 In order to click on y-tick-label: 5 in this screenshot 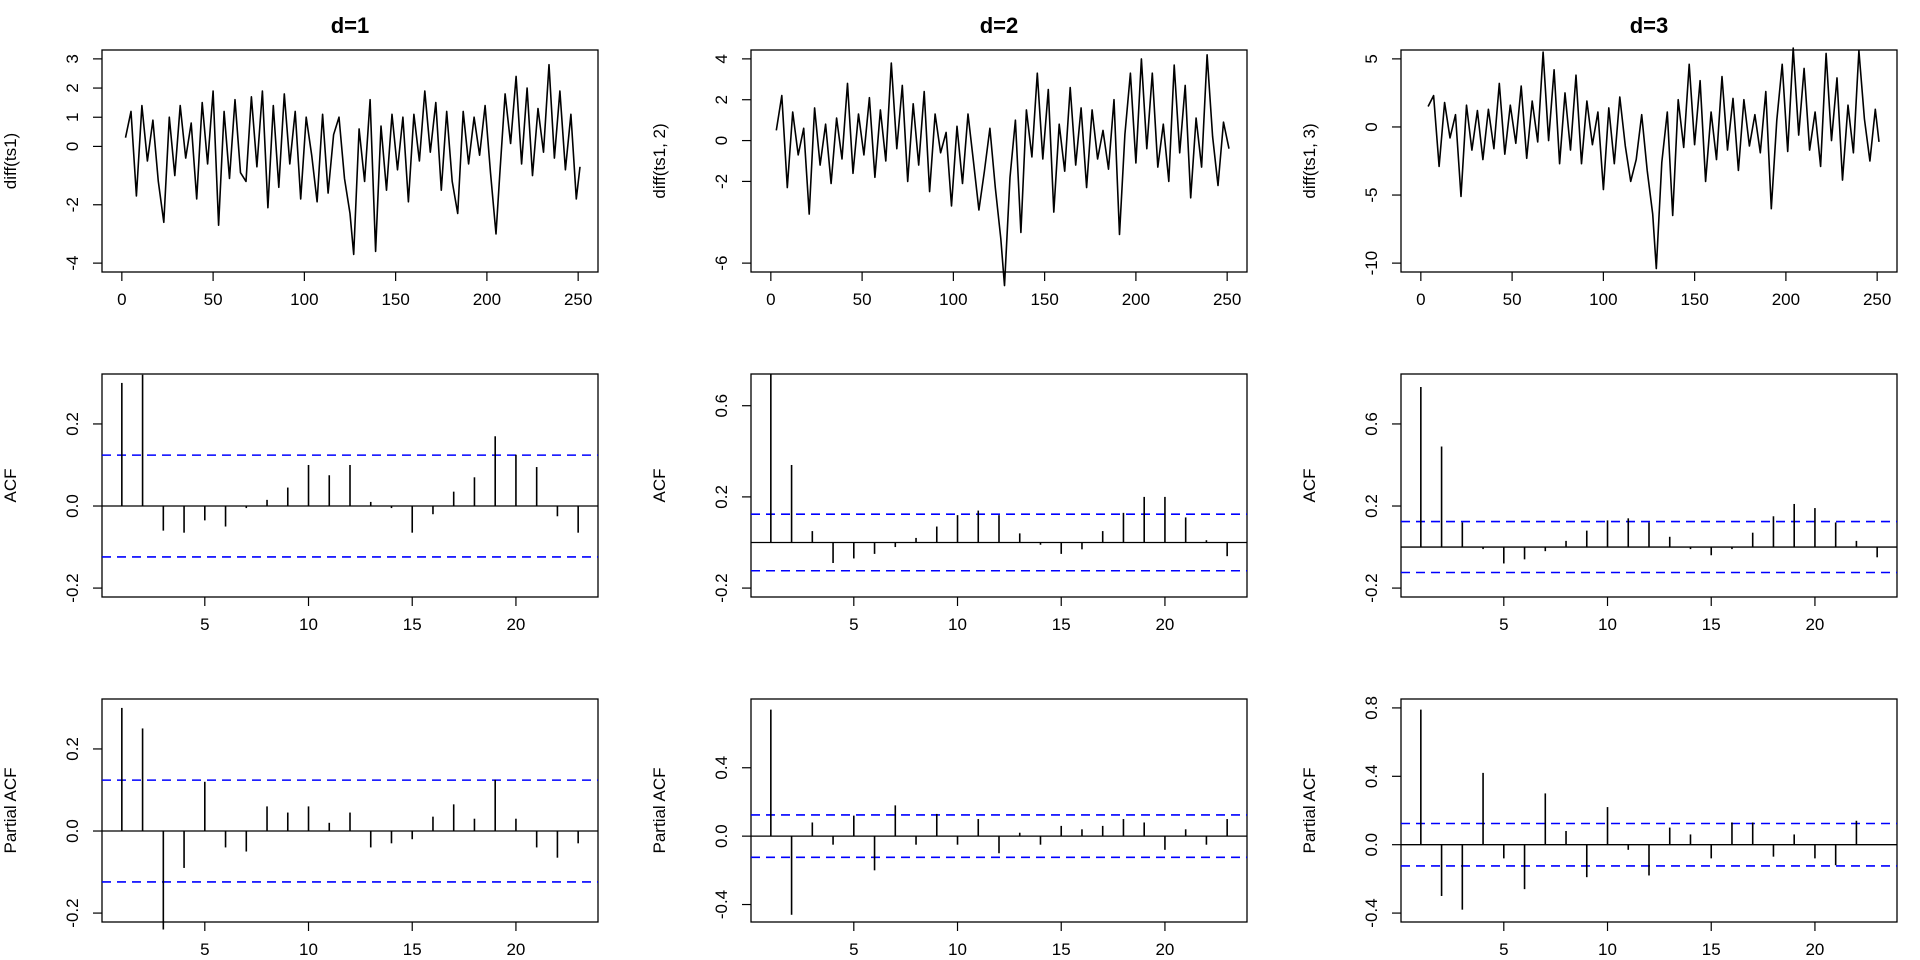, I will do `click(1371, 58)`.